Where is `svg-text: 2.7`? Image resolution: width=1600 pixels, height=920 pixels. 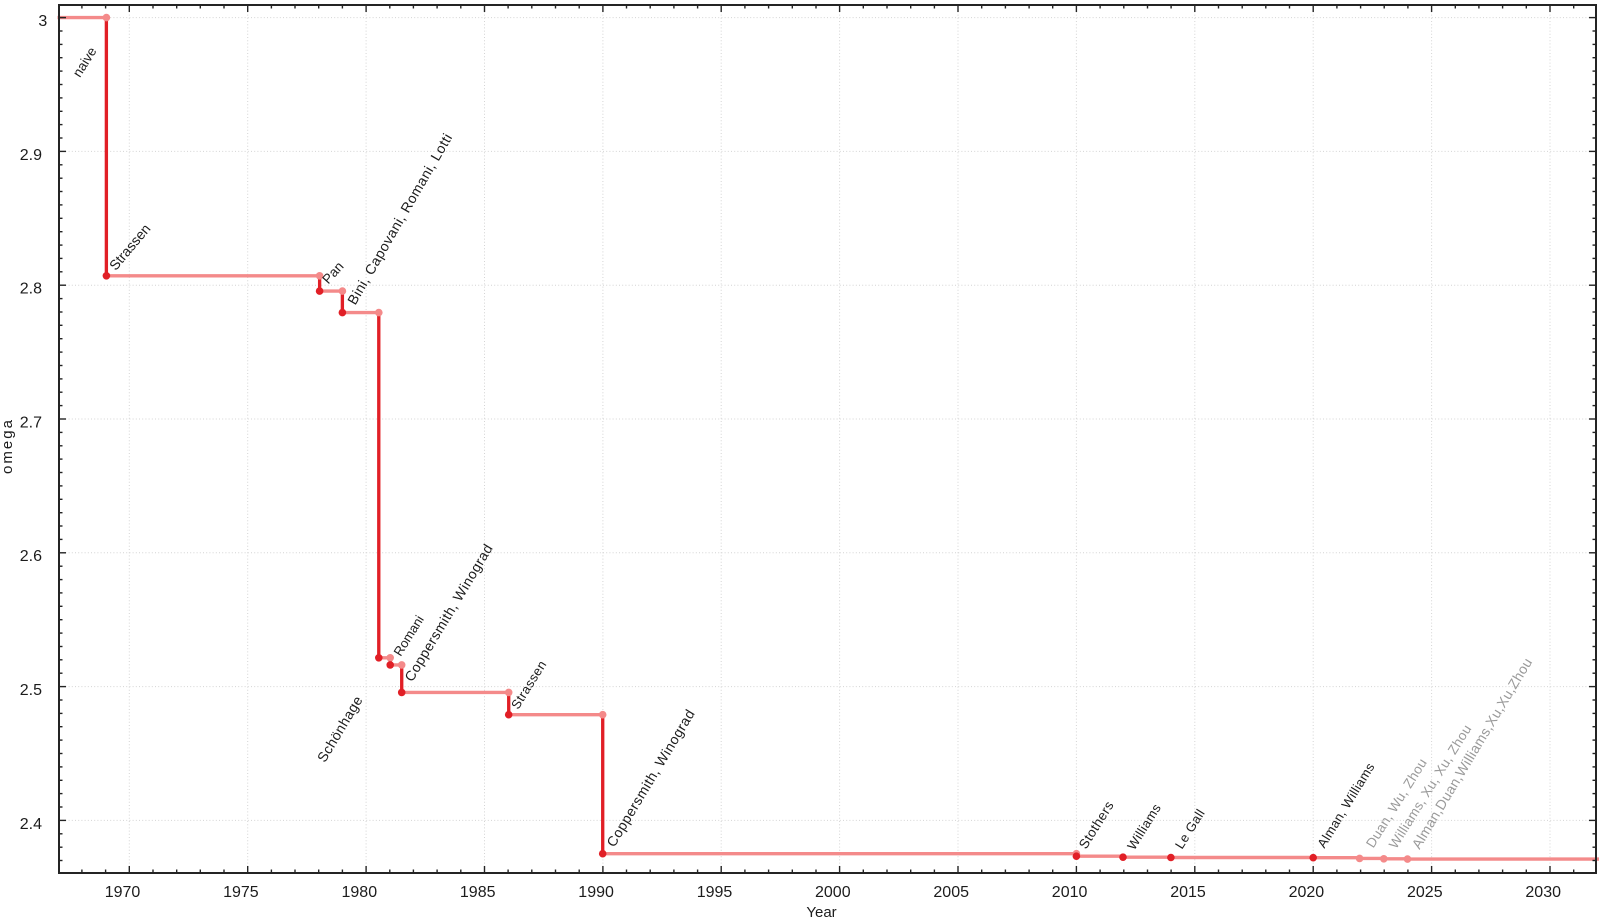 svg-text: 2.7 is located at coordinates (31, 422).